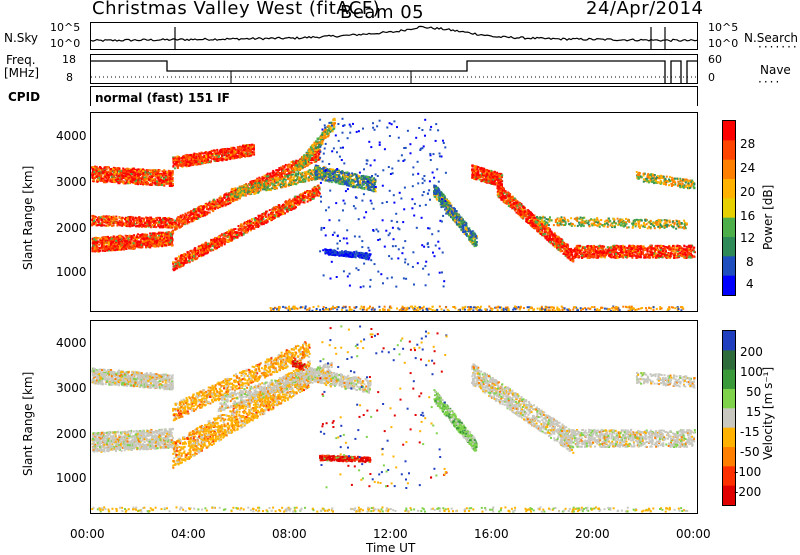  I want to click on xtick-3: 12:00, so click(390, 534).